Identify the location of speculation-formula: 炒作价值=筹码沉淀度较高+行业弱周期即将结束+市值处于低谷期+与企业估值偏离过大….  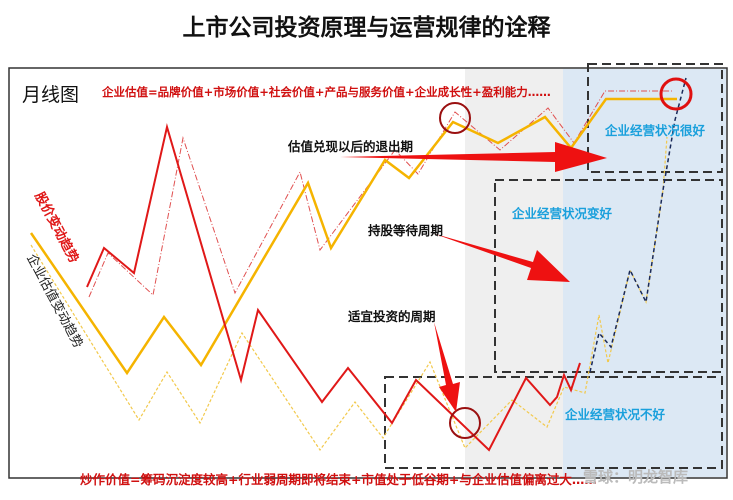
(338, 479).